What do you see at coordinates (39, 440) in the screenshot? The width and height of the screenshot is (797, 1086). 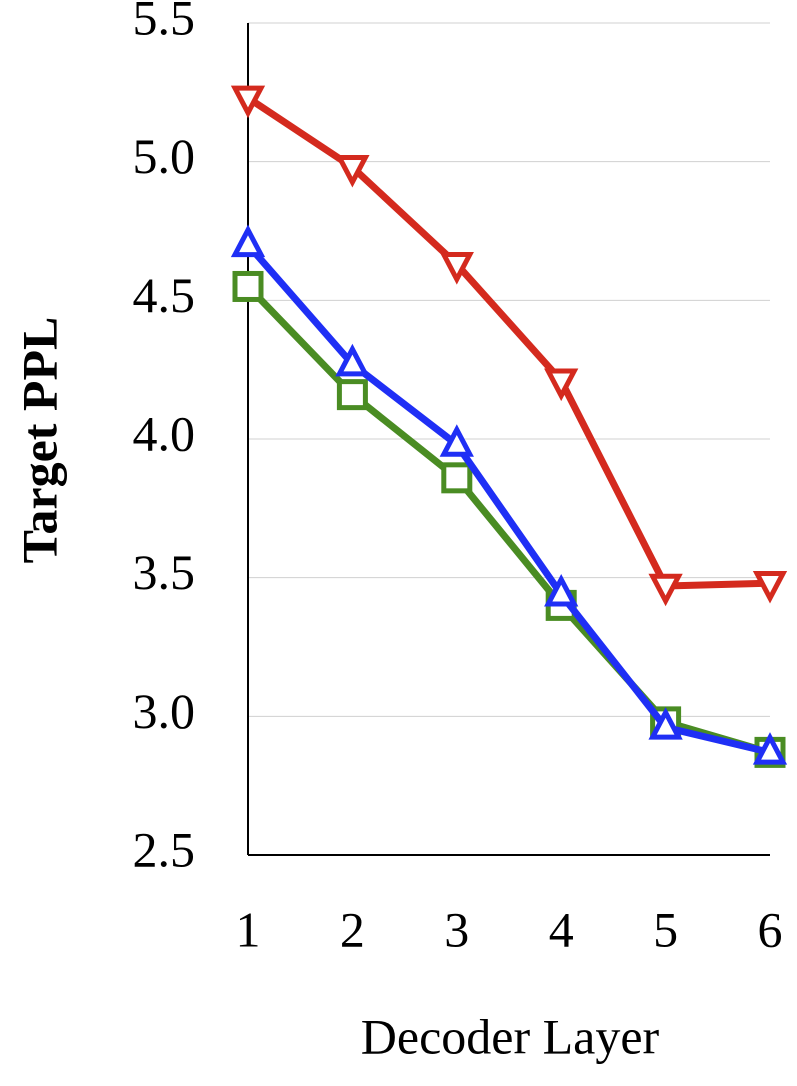 I see `y-axis-label: Target PPL` at bounding box center [39, 440].